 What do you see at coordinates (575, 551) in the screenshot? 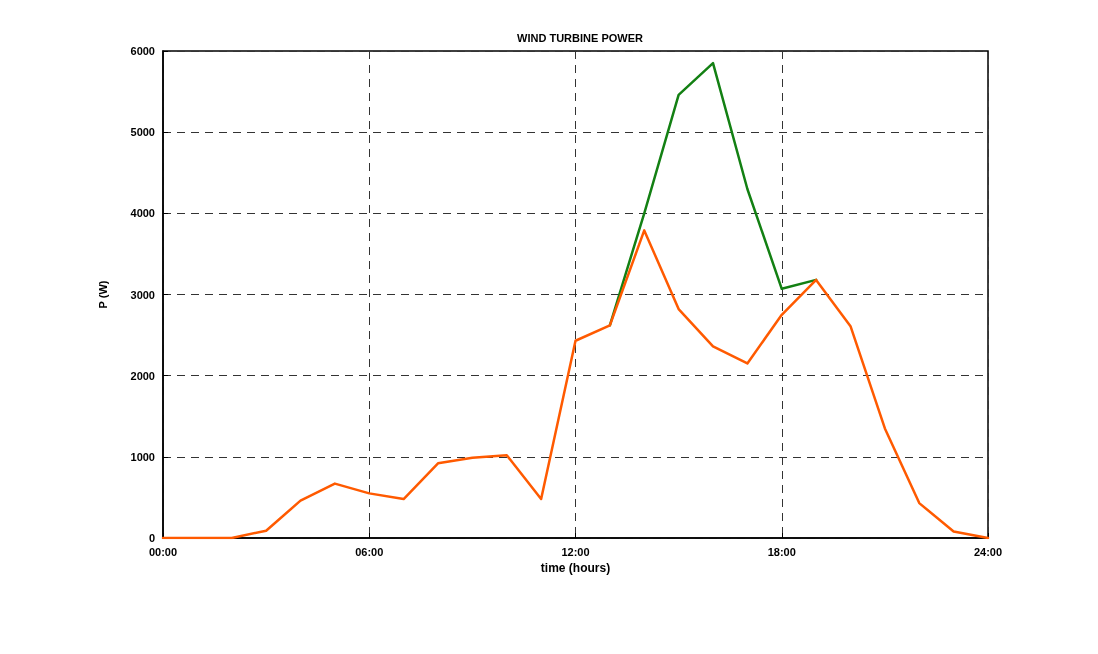
I see `x-tick-label: 12:00` at bounding box center [575, 551].